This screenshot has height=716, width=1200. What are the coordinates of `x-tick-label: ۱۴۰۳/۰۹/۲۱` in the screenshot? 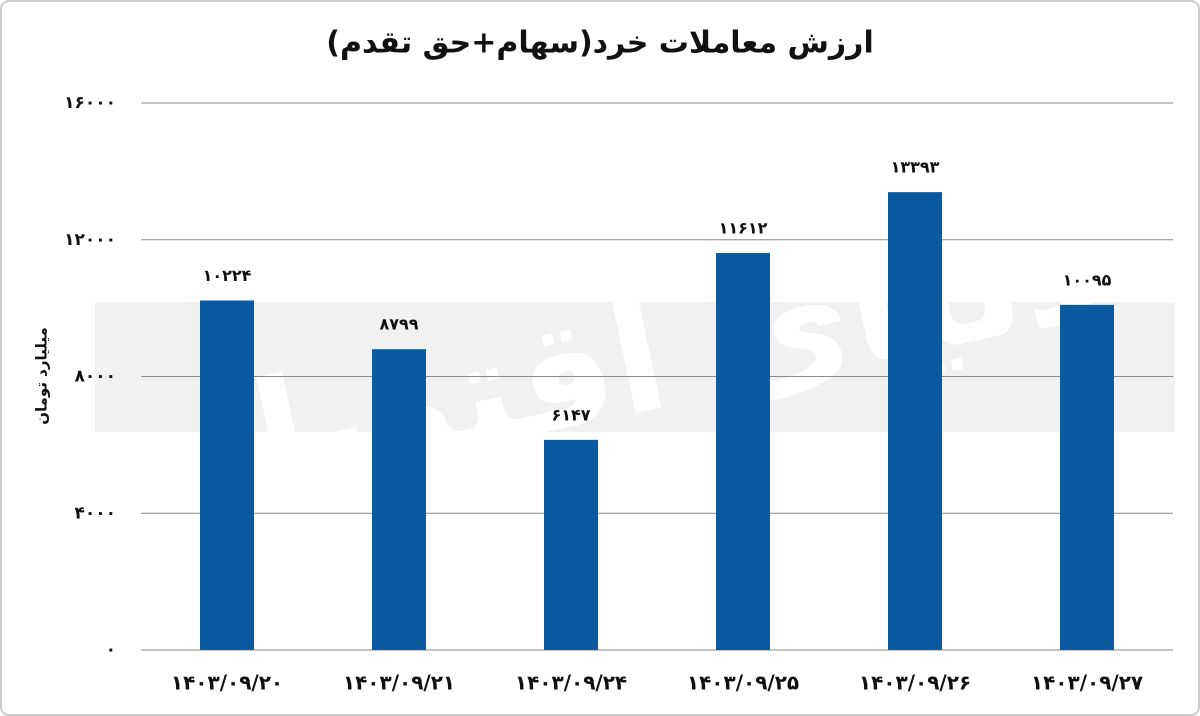 It's located at (399, 683).